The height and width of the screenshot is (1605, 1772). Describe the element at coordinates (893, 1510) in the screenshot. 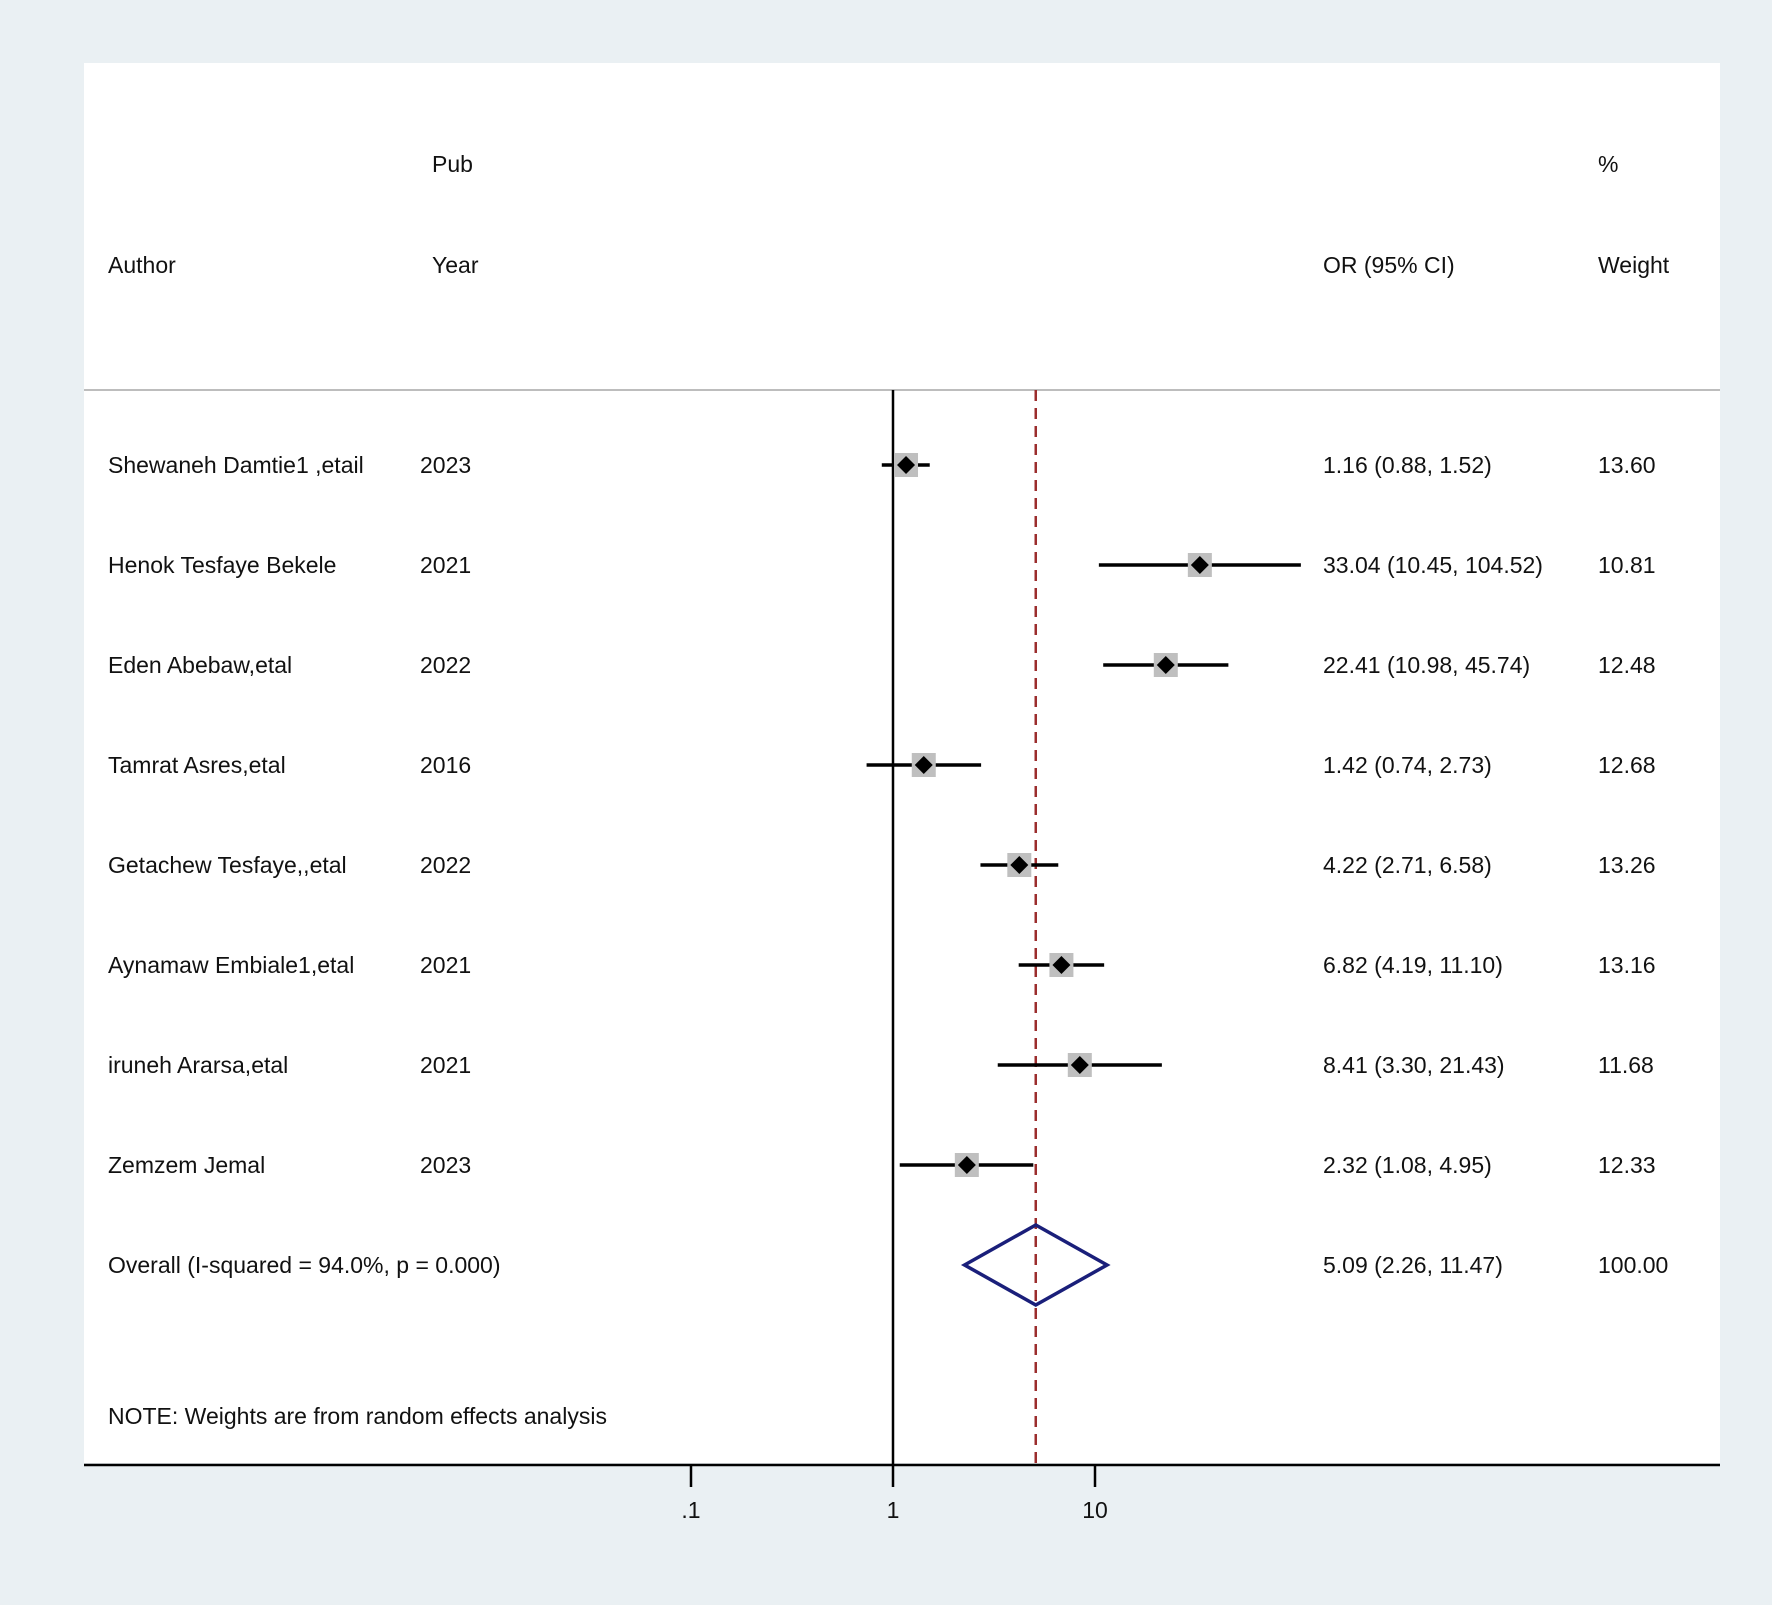

I see `x-tick-label: 1` at that location.